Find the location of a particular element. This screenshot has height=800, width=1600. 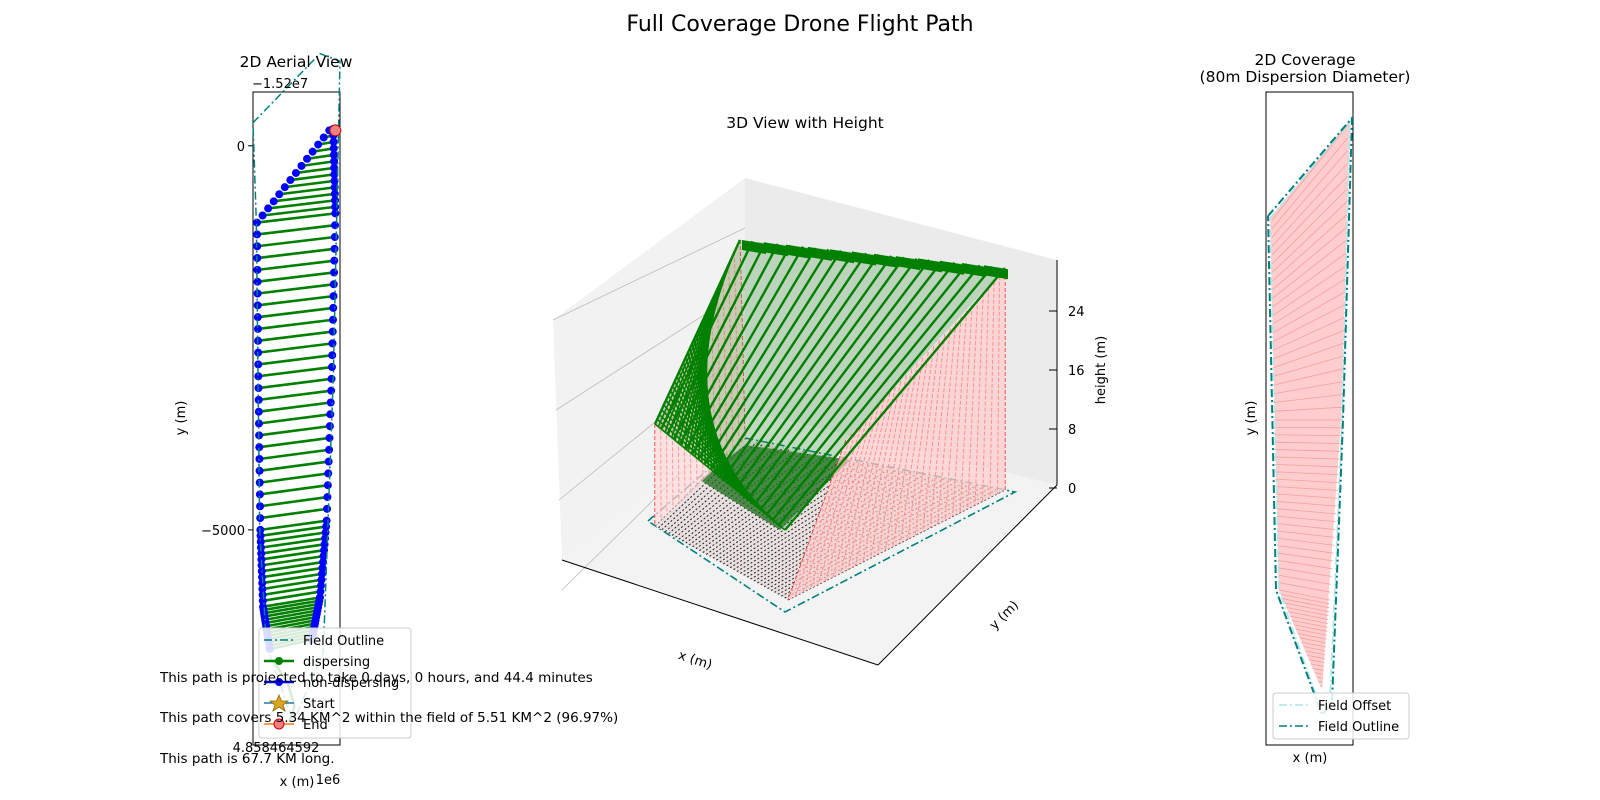

y-axis-label: y (m) is located at coordinates (1251, 418).